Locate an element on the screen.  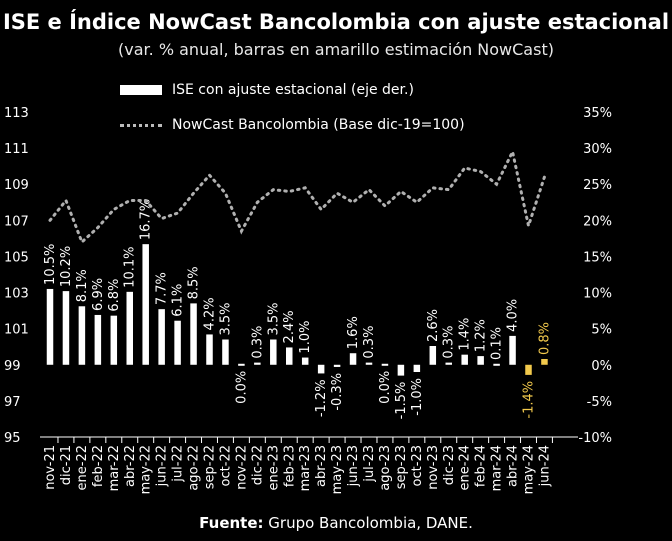
bar-data-label: 1.6% is located at coordinates (353, 332).